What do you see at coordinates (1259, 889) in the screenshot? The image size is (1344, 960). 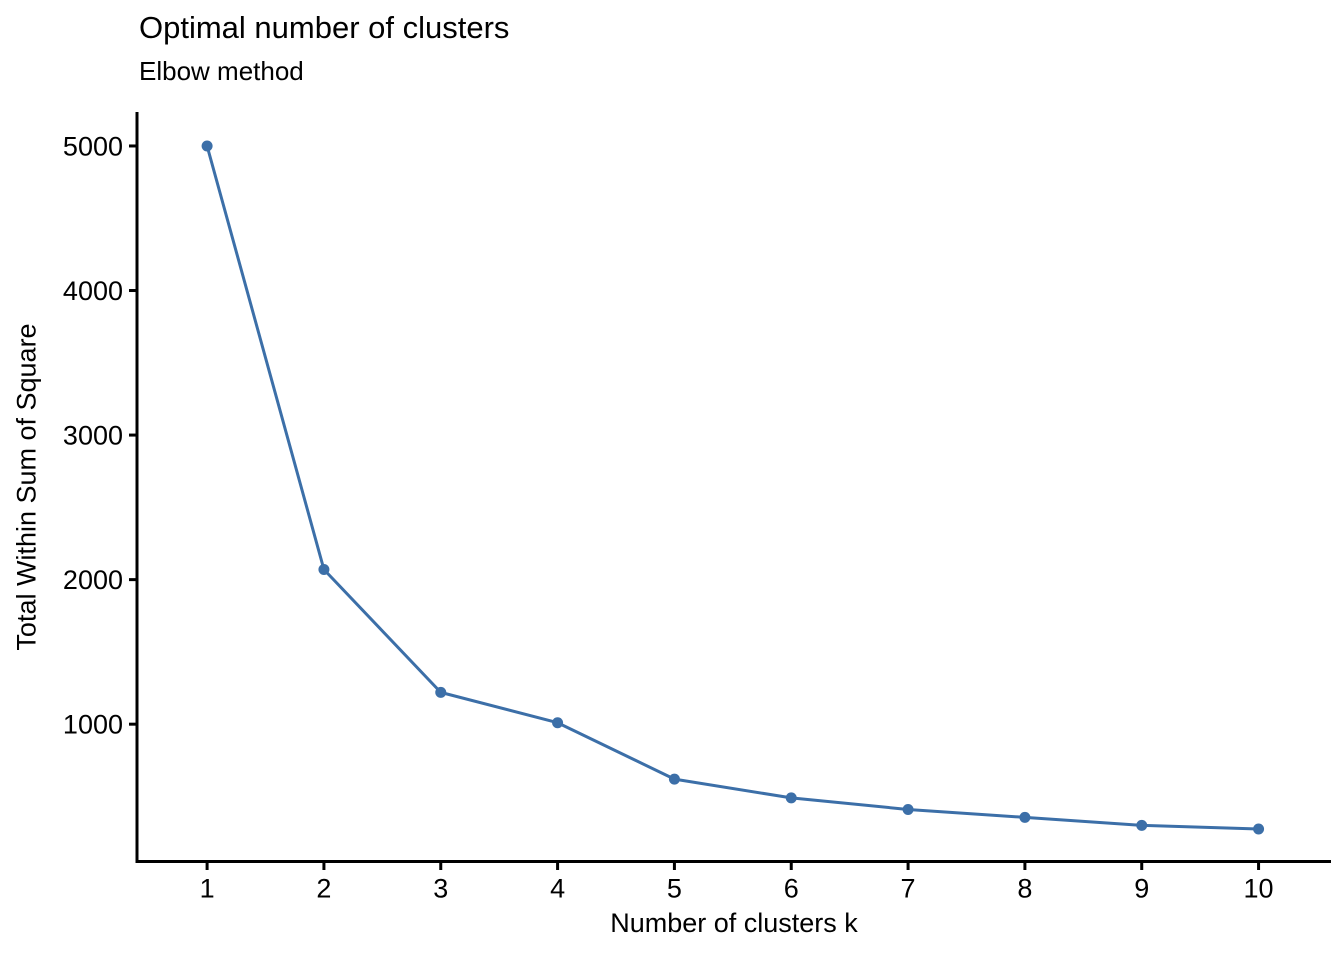 I see `x-tick-label: 10` at bounding box center [1259, 889].